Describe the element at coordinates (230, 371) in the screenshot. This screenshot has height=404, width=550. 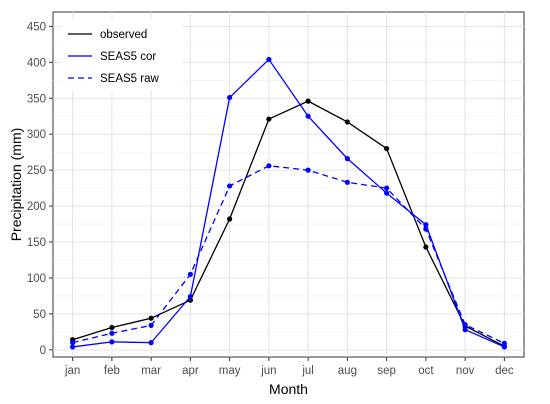
I see `x-tick-label-may: may` at that location.